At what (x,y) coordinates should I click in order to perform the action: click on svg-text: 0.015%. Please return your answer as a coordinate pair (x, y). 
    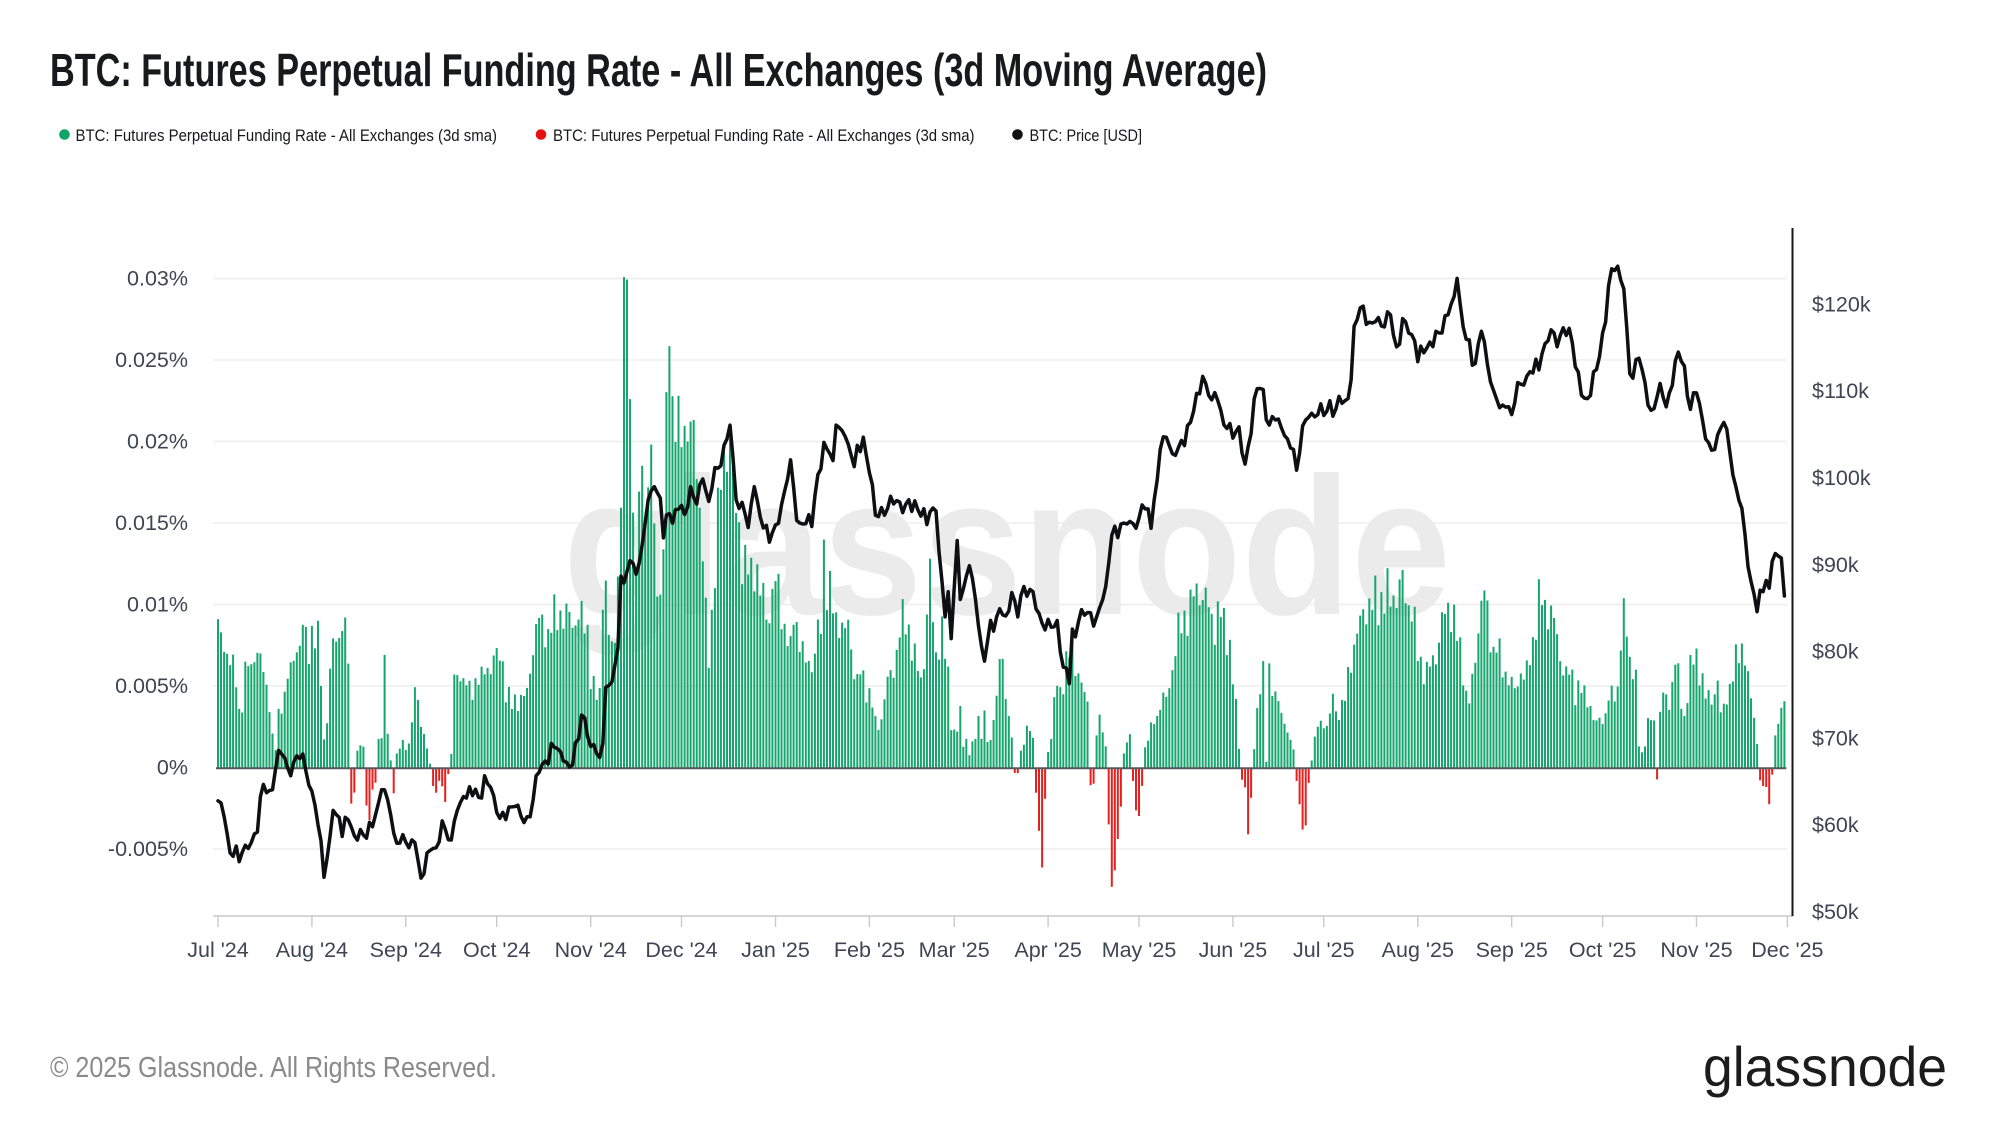
    Looking at the image, I should click on (151, 523).